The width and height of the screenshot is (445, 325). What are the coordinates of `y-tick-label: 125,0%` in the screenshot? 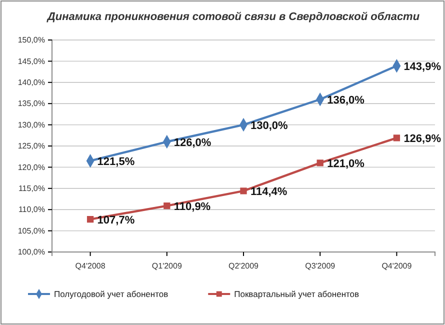 It's located at (31, 146).